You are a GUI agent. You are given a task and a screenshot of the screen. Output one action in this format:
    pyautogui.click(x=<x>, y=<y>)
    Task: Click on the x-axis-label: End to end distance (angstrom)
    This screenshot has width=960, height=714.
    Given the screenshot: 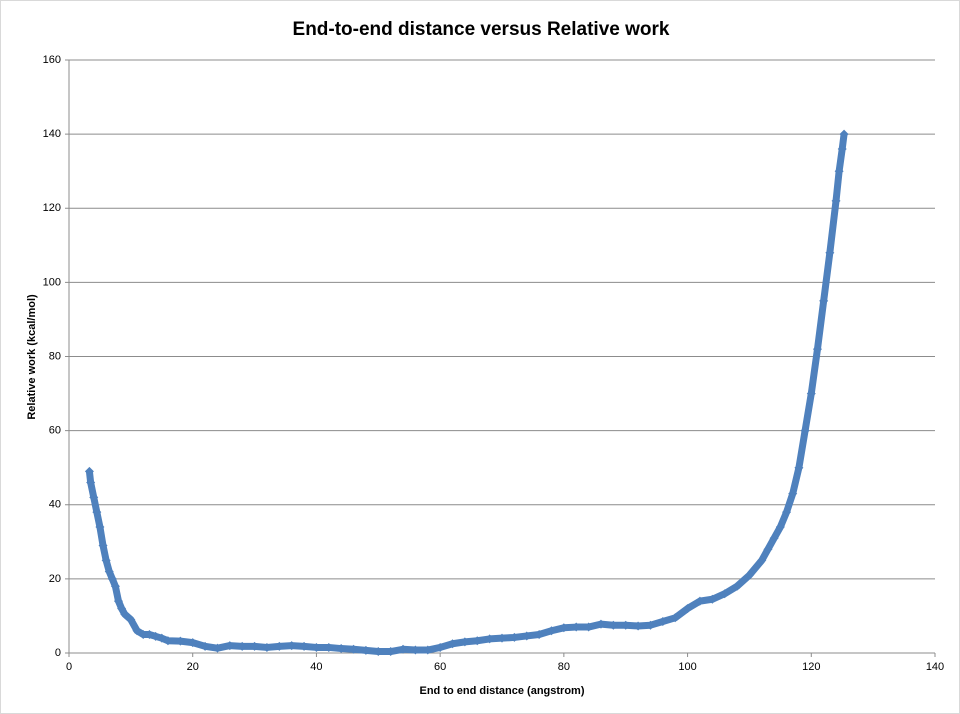 What is the action you would take?
    pyautogui.click(x=501, y=691)
    